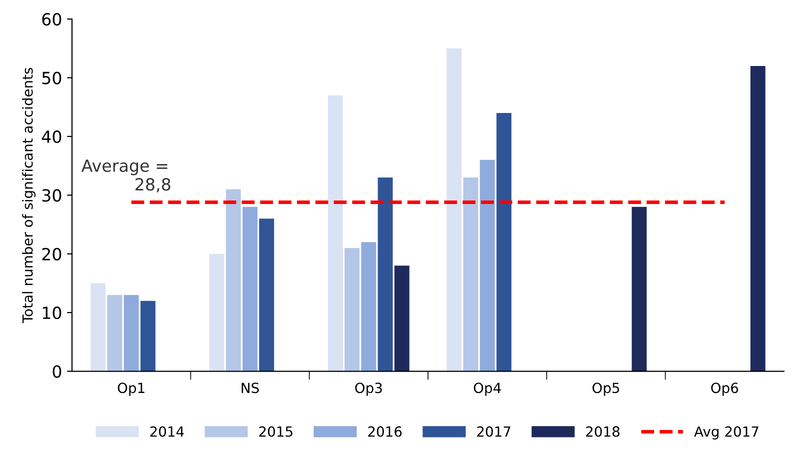 This screenshot has width=800, height=476. I want to click on legend-label: 2018, so click(603, 431).